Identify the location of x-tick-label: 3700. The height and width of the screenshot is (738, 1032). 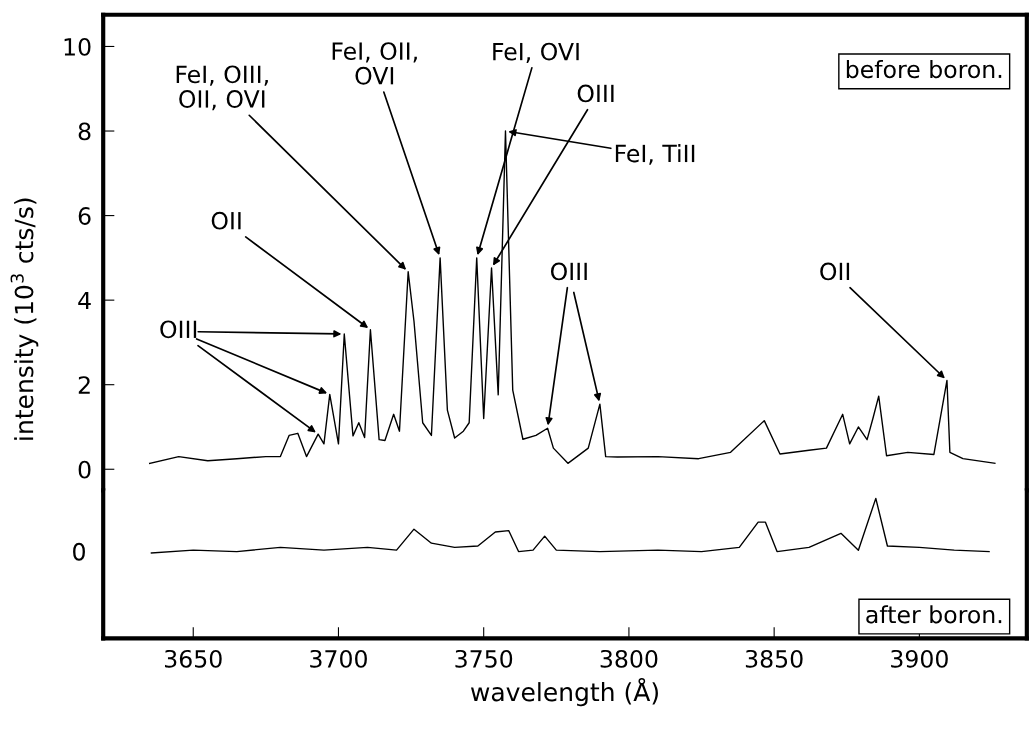
(338, 658).